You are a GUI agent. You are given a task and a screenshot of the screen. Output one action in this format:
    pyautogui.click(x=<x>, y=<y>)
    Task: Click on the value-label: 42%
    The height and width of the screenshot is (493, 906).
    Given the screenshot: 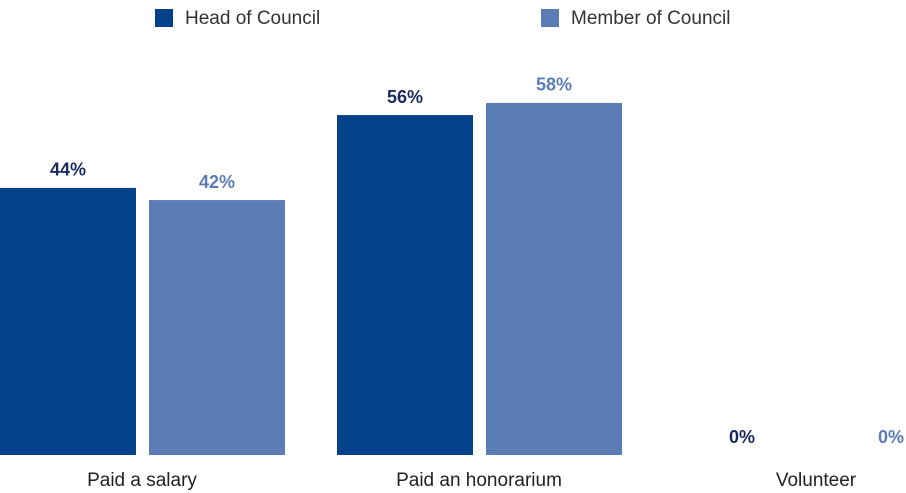 What is the action you would take?
    pyautogui.click(x=217, y=182)
    